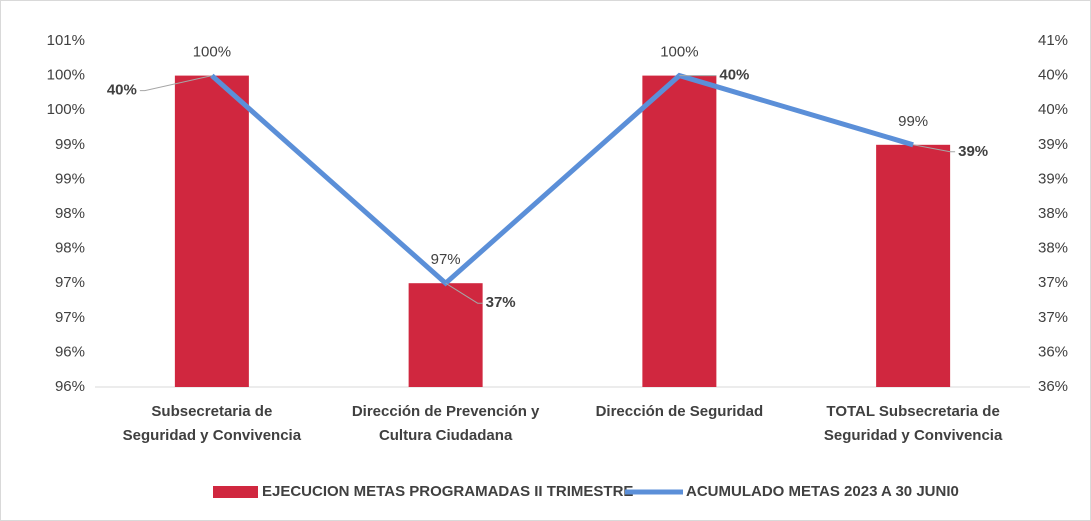 This screenshot has height=521, width=1091. What do you see at coordinates (66, 40) in the screenshot?
I see `y-tick-label: 101%` at bounding box center [66, 40].